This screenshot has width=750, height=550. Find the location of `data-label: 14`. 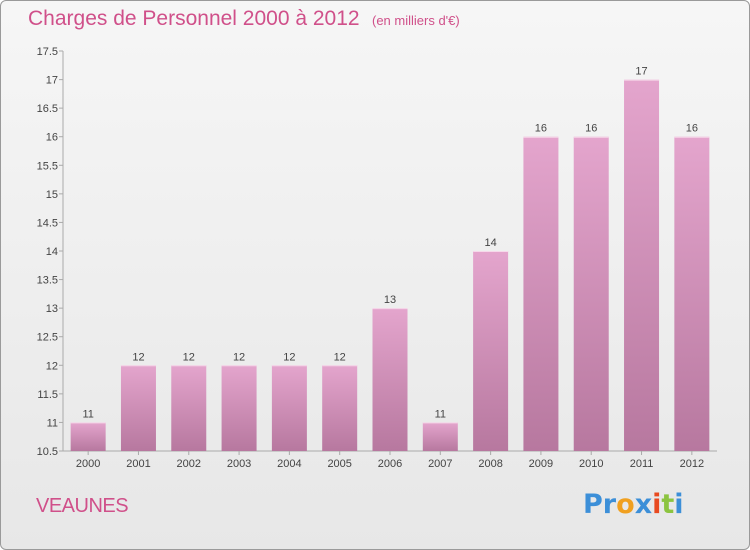

data-label: 14 is located at coordinates (490, 243).